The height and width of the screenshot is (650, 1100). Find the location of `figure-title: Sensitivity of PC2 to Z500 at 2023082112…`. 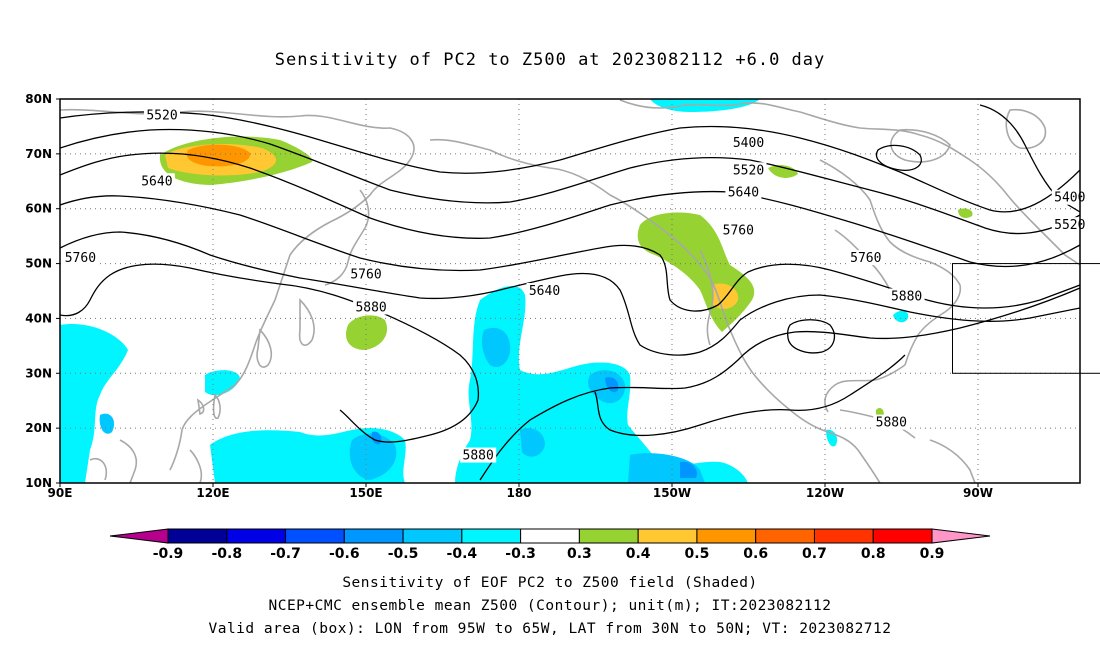

figure-title: Sensitivity of PC2 to Z500 at 2023082112… is located at coordinates (550, 60).